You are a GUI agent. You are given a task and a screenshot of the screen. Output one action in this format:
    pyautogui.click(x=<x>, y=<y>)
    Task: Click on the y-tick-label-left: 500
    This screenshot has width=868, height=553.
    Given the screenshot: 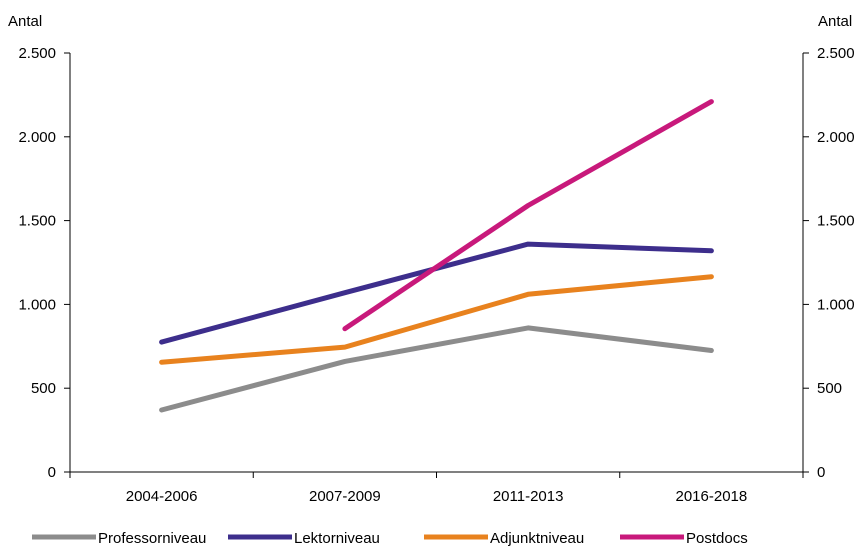 What is the action you would take?
    pyautogui.click(x=43, y=388)
    